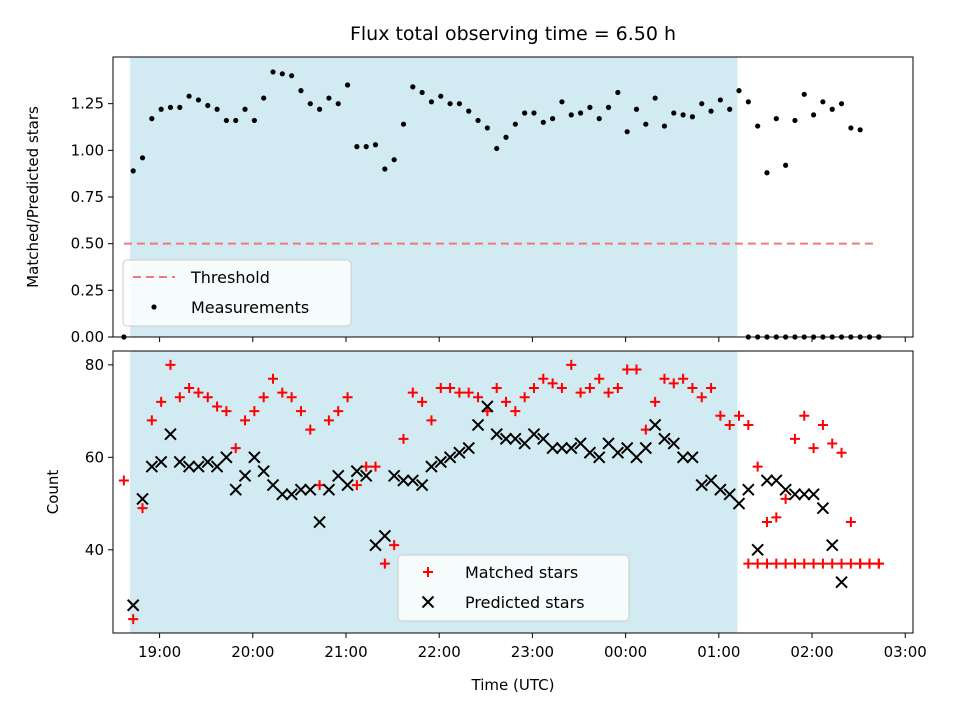 The height and width of the screenshot is (720, 960). I want to click on legend-threshold-label: Threshold, so click(230, 277).